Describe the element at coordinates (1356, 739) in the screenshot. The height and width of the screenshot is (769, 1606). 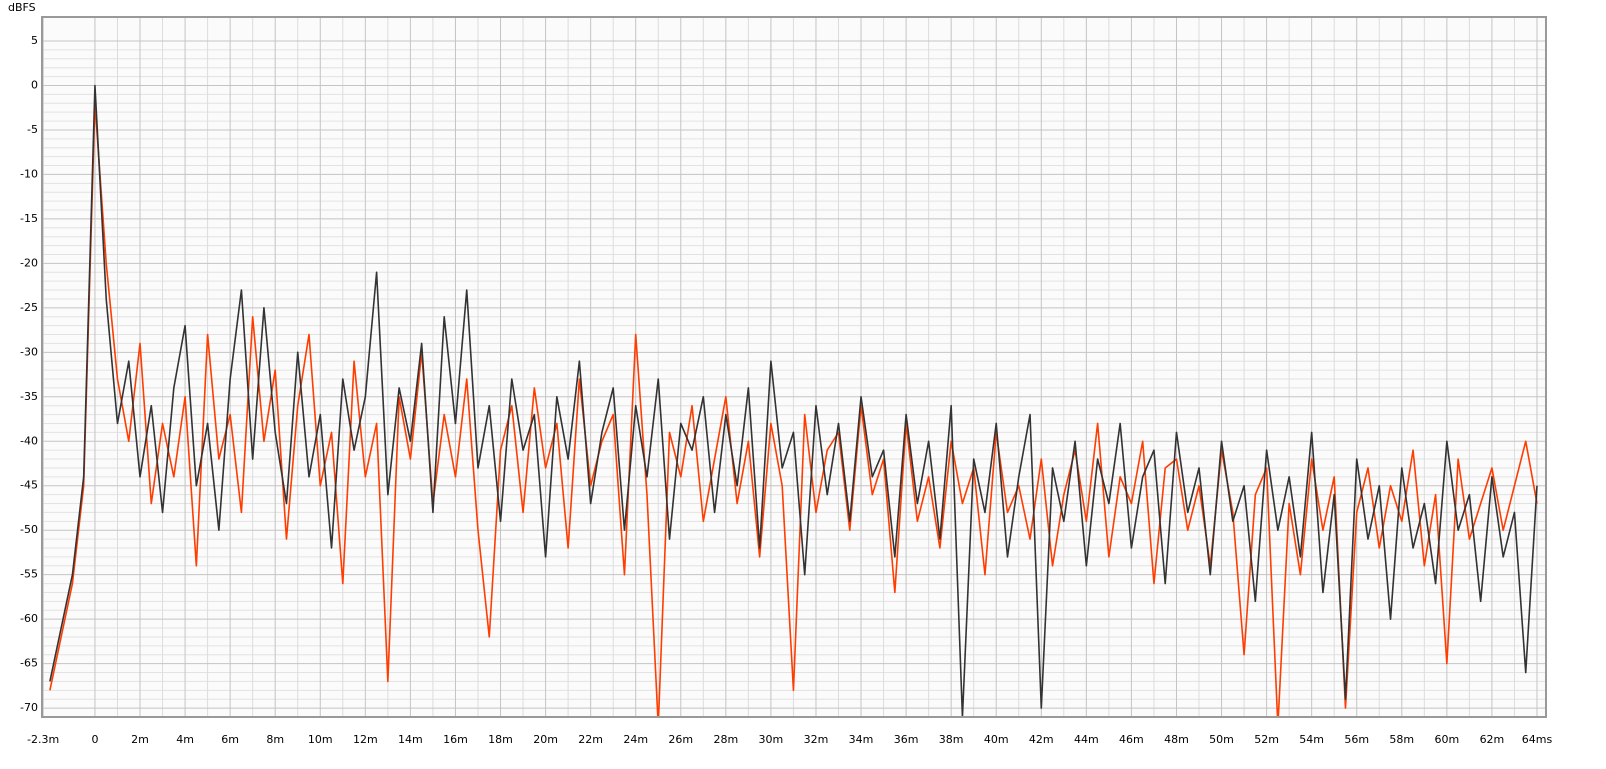
I see `x-tick-label: 56m` at that location.